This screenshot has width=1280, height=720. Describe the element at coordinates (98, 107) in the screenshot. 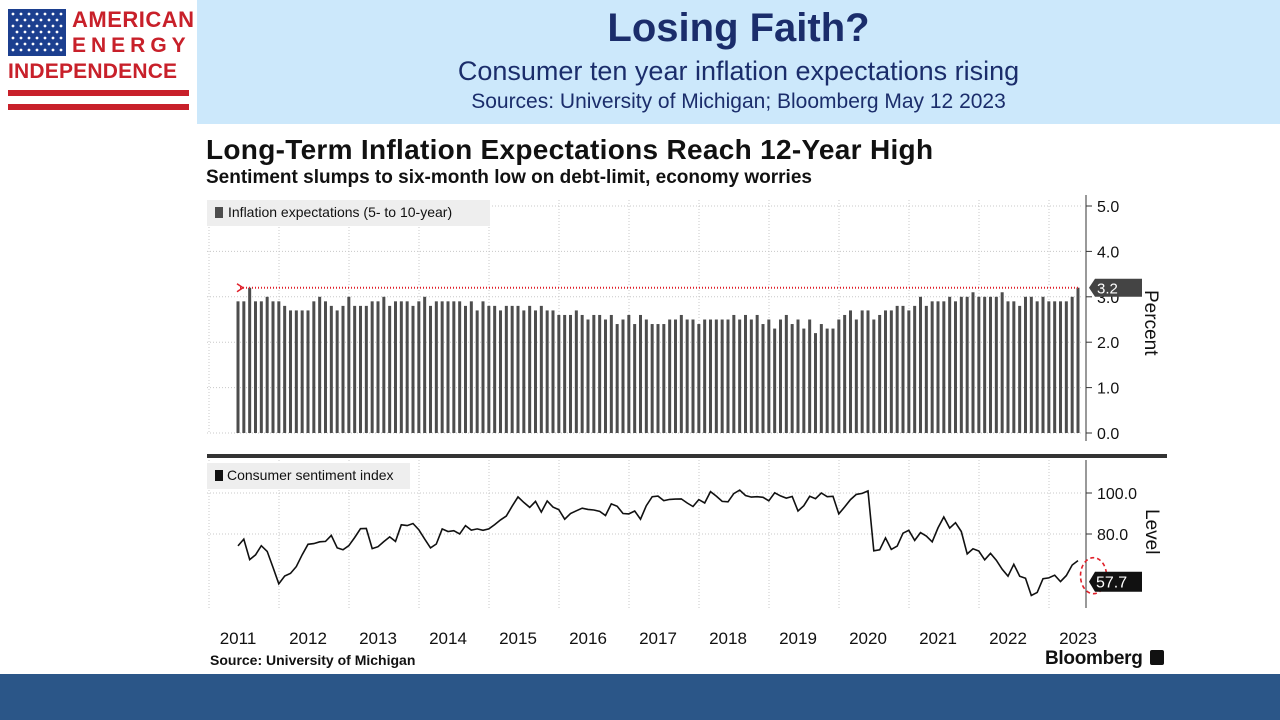

I see `logo-stripe` at that location.